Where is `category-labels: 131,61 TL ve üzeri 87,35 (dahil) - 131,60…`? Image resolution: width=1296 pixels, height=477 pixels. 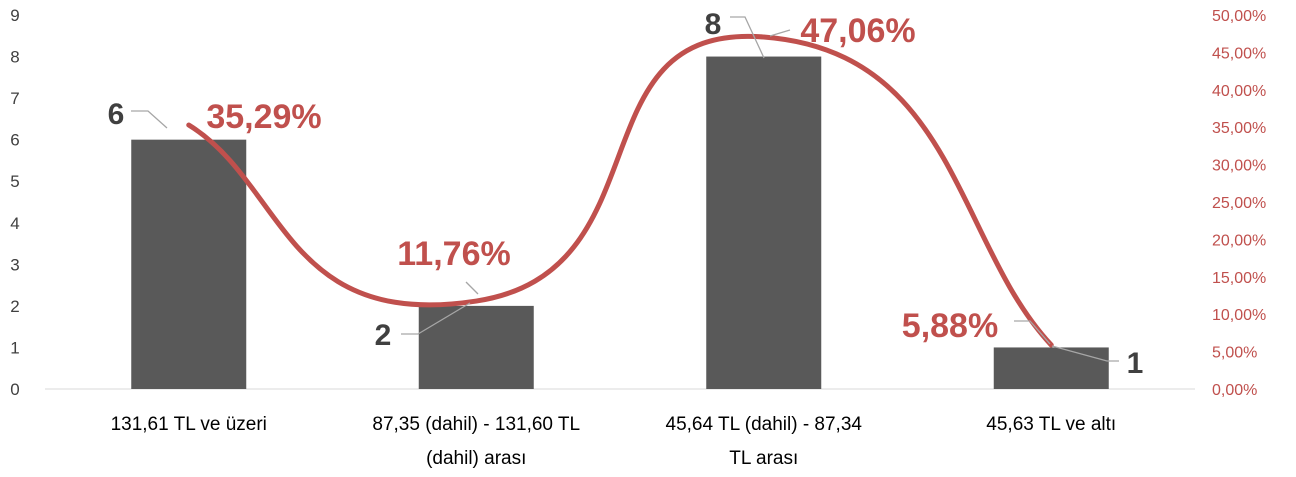 category-labels: 131,61 TL ve üzeri 87,35 (dahil) - 131,60… is located at coordinates (614, 441).